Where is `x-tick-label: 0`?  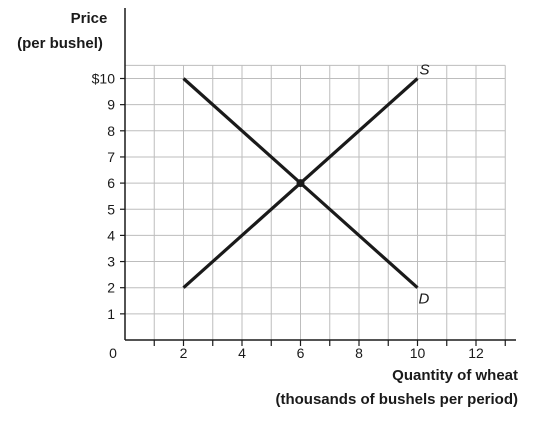
x-tick-label: 0 is located at coordinates (113, 353).